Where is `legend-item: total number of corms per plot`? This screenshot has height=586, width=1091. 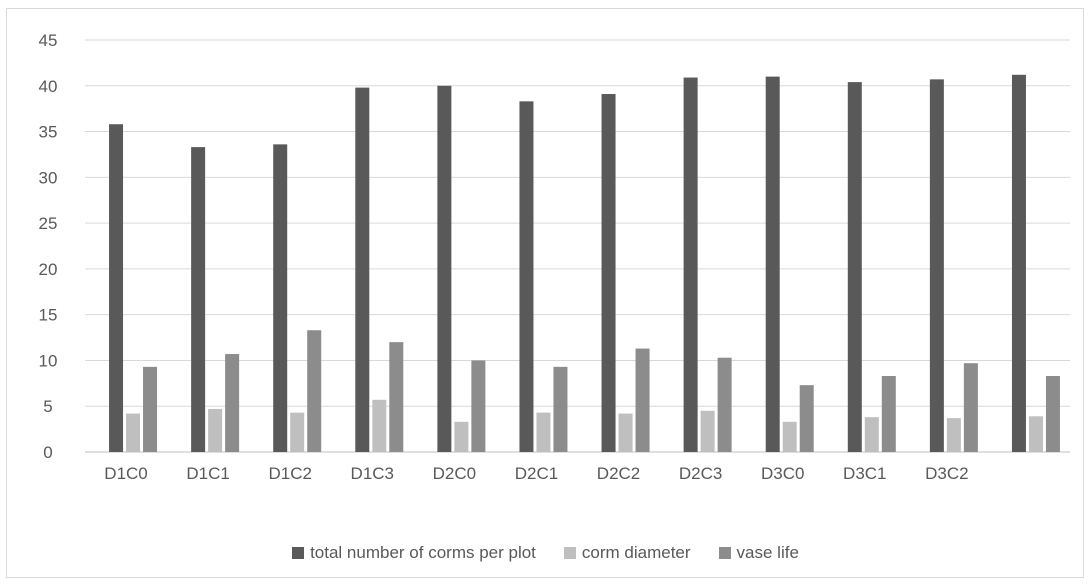
legend-item: total number of corms per plot is located at coordinates (414, 553).